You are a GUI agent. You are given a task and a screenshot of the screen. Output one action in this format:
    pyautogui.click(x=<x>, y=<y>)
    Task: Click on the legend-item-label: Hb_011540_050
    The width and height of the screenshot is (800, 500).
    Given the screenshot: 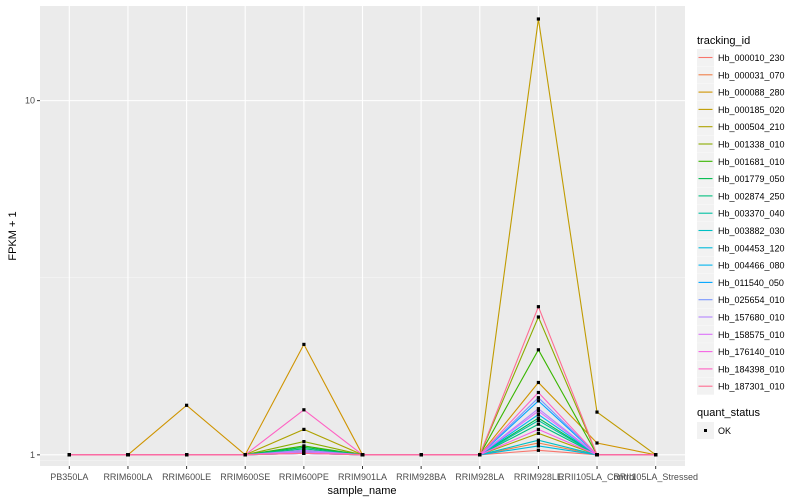 What is the action you would take?
    pyautogui.click(x=751, y=283)
    